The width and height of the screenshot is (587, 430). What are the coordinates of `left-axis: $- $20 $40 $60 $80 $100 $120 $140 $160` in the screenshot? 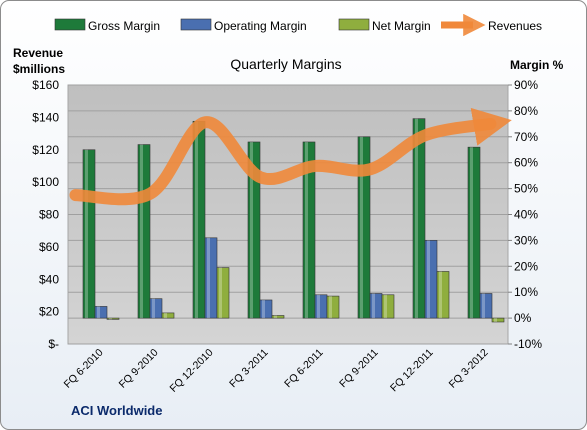 It's located at (45, 214).